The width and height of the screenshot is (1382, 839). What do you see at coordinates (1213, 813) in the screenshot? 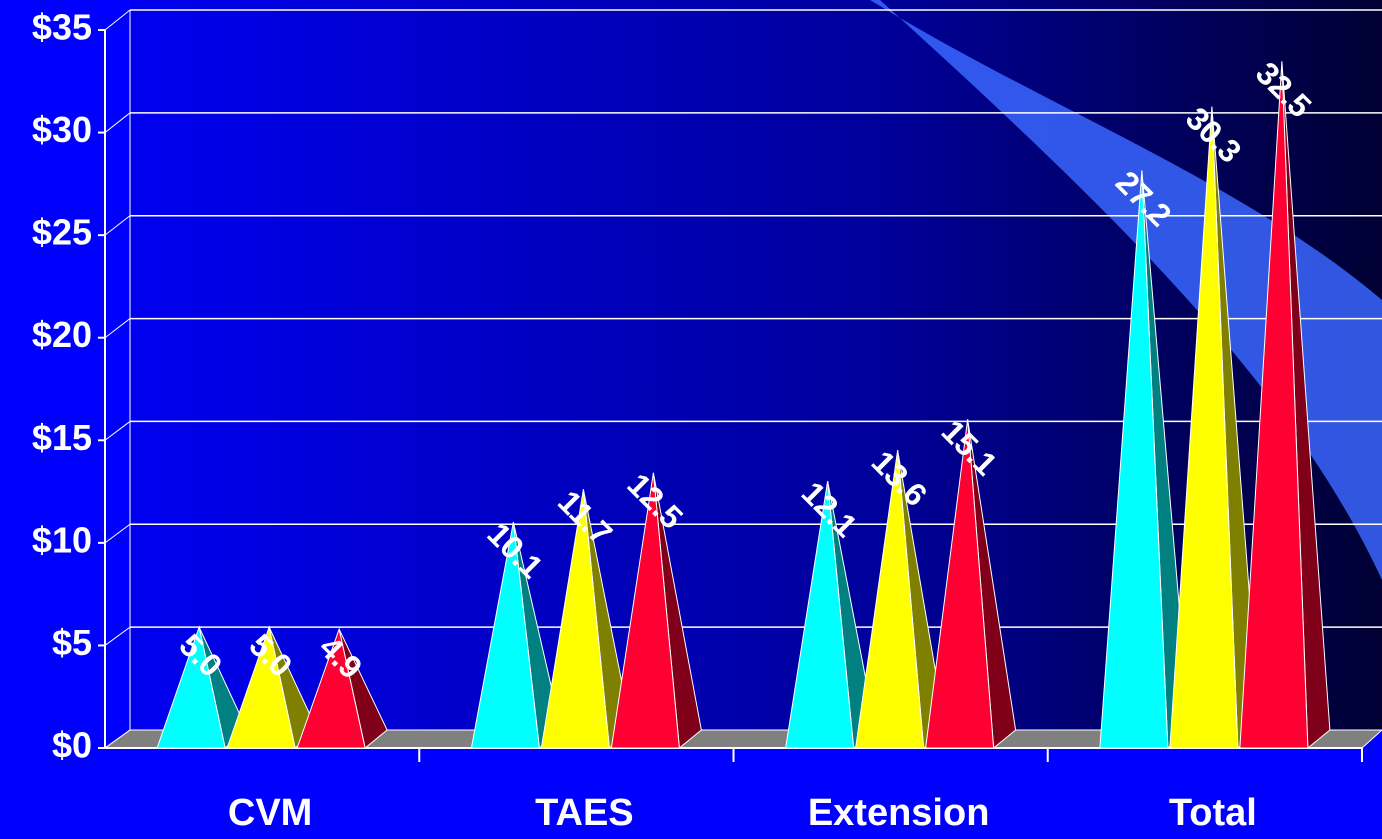
I see `x-tick-label: Total` at bounding box center [1213, 813].